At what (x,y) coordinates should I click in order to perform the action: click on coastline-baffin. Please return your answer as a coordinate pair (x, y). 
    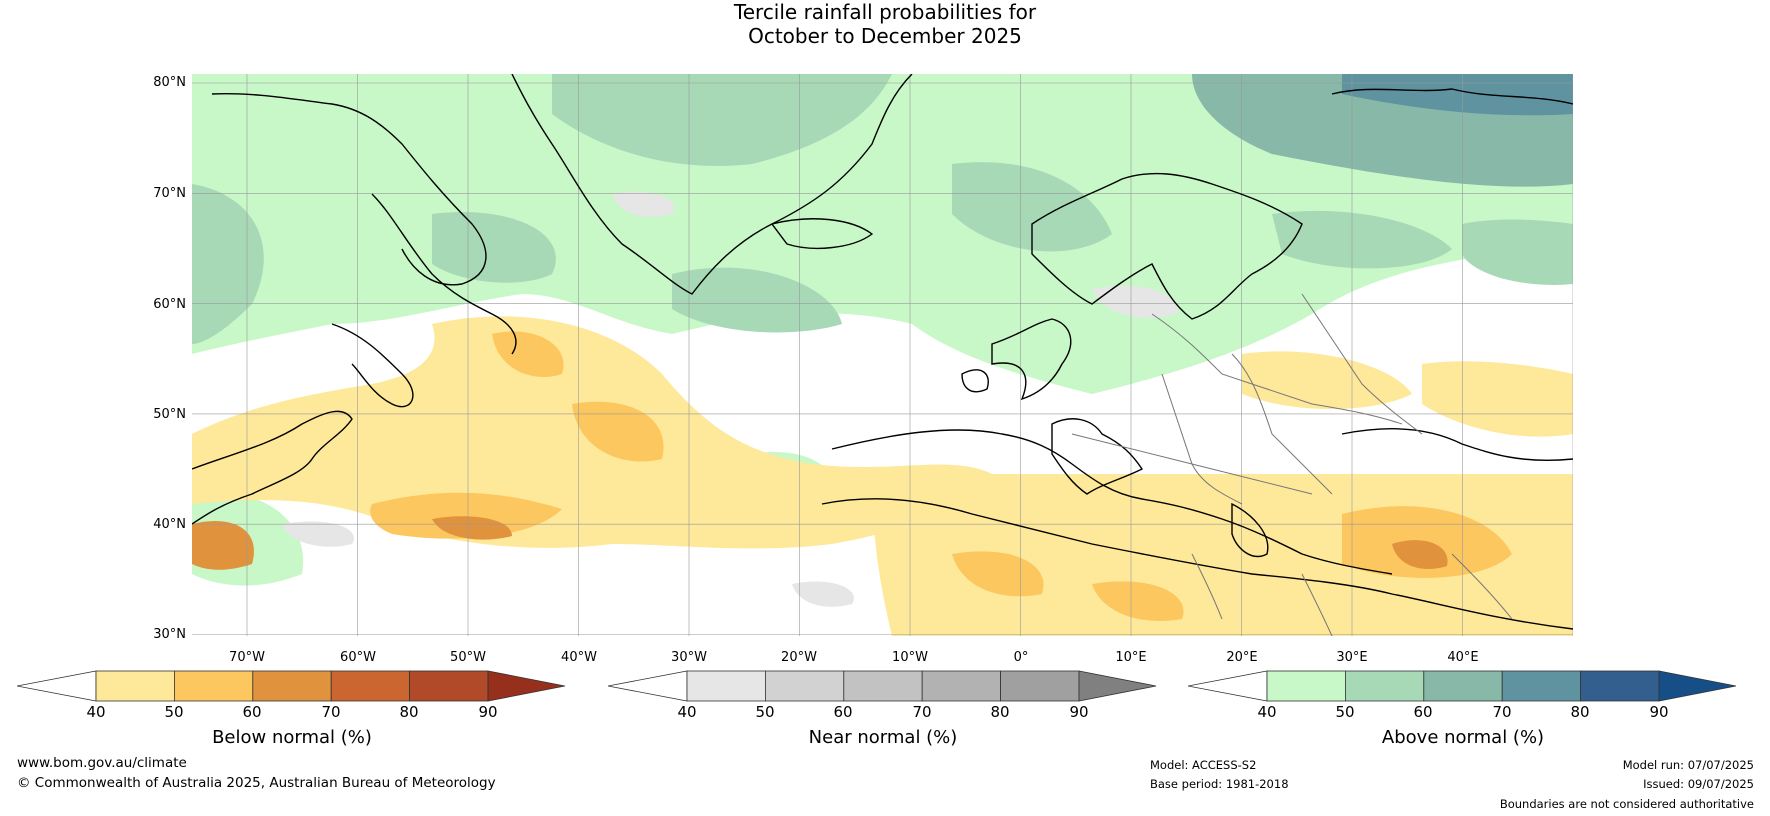
    Looking at the image, I should click on (444, 274).